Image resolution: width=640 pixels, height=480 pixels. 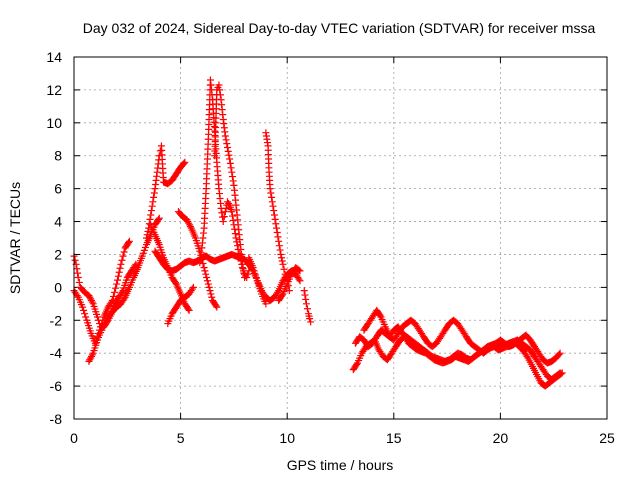 I want to click on y-tick-labels: -8 -6 -4 -2 0 2 4 6 8 10 12 14, so click(x=54, y=238).